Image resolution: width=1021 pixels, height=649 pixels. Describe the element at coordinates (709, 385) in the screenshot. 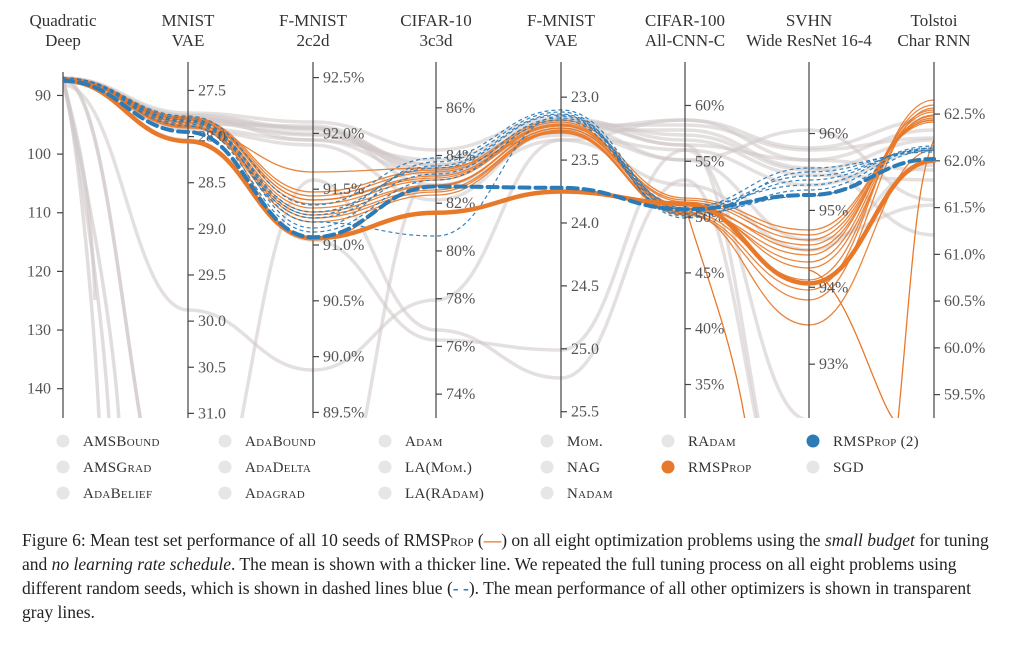

I see `tick-label: 35%` at that location.